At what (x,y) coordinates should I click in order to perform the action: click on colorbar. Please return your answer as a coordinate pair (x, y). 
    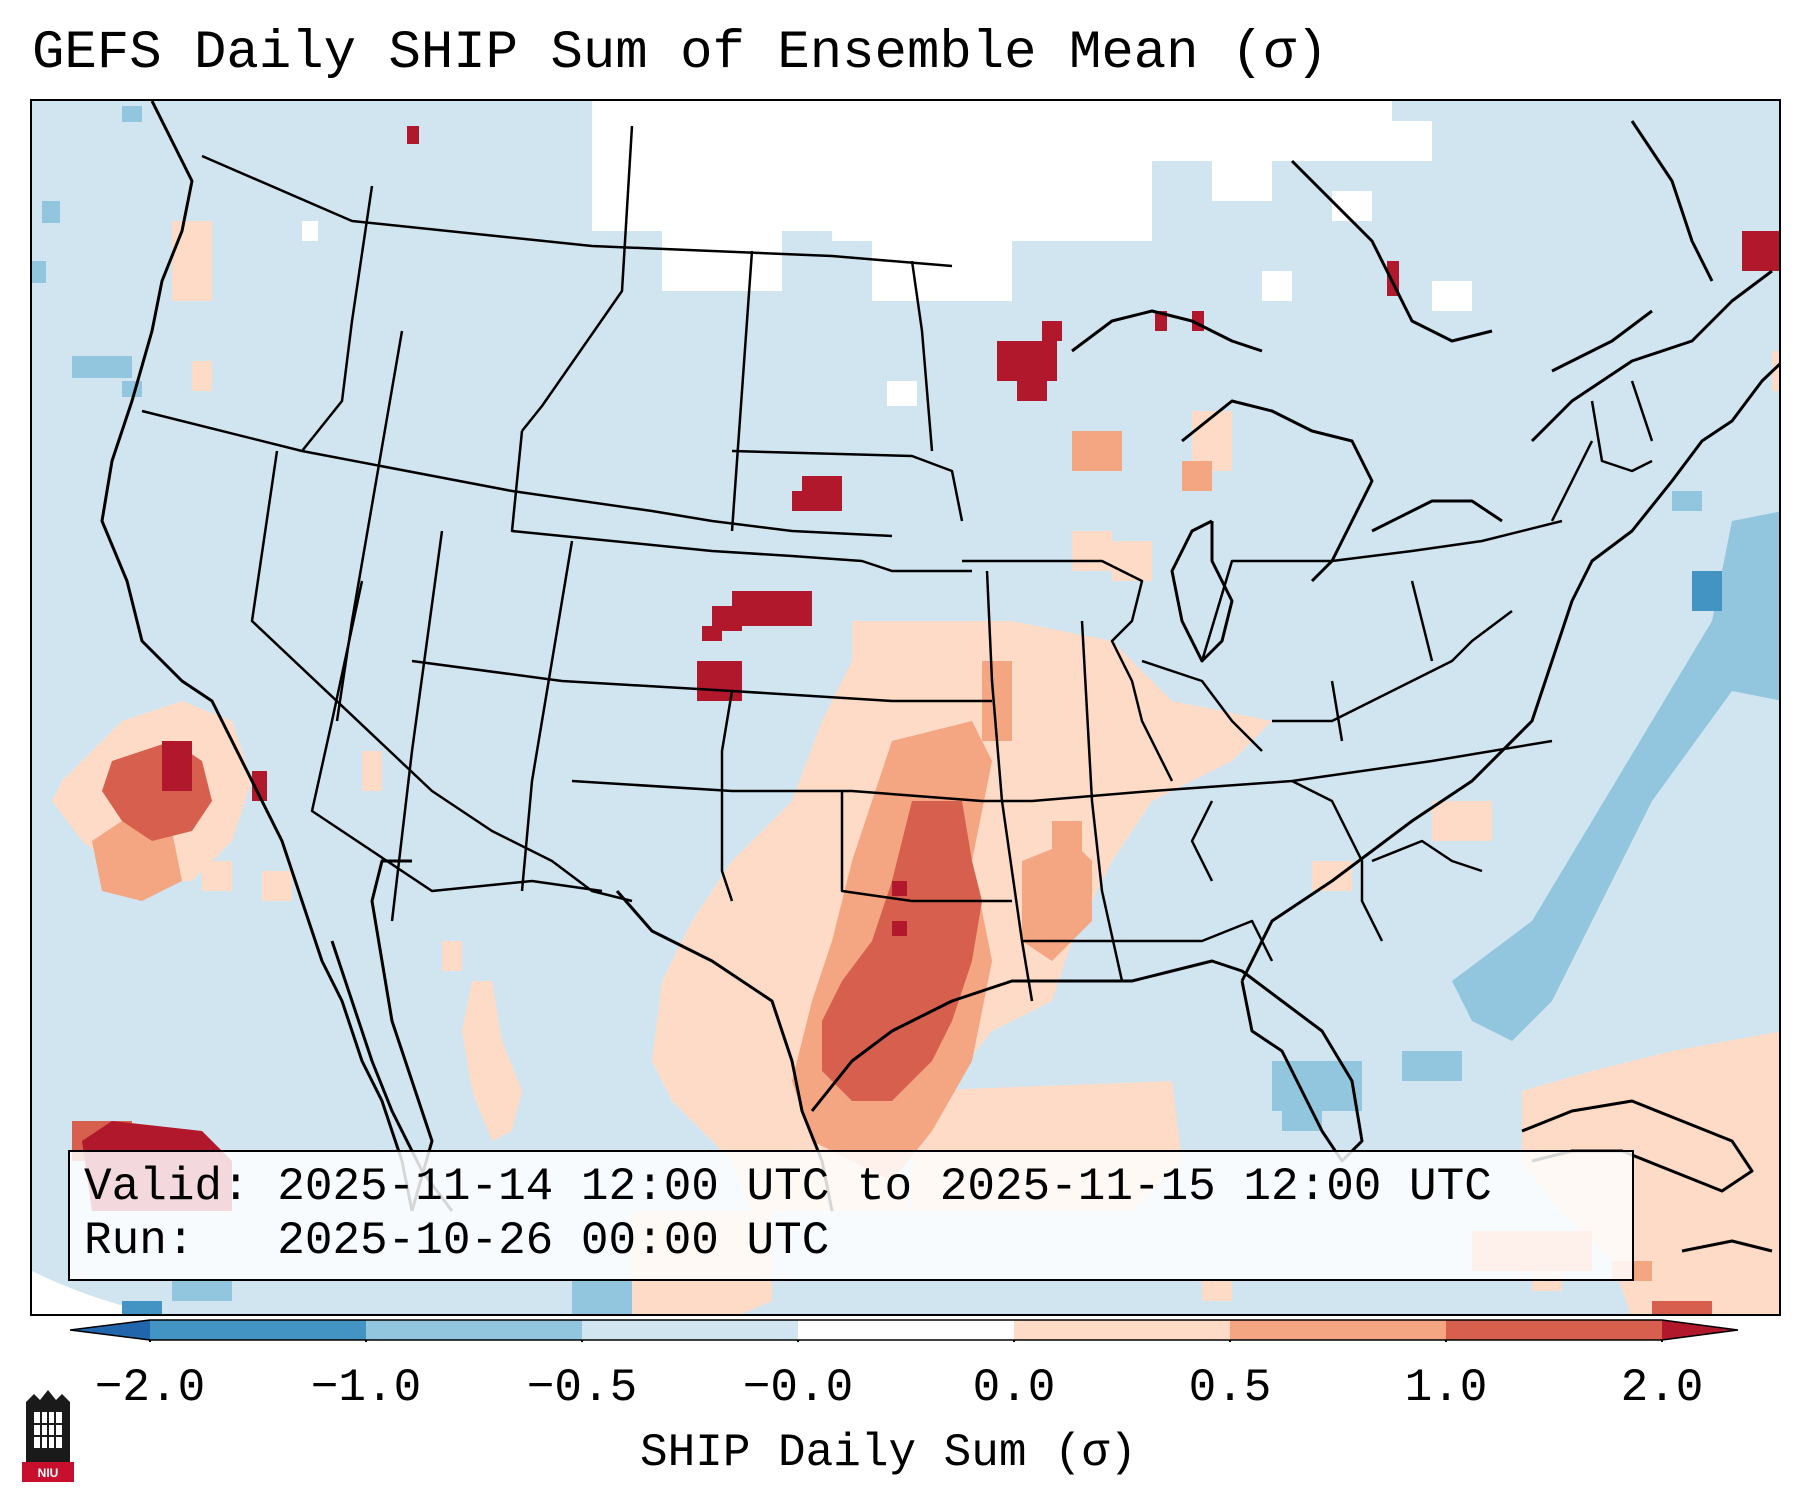
    Looking at the image, I should click on (904, 1330).